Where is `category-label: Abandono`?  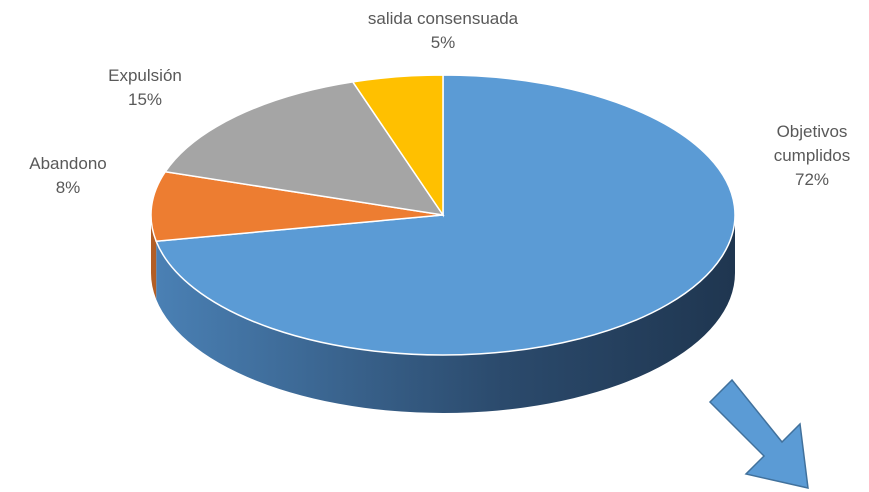
category-label: Abandono is located at coordinates (68, 163).